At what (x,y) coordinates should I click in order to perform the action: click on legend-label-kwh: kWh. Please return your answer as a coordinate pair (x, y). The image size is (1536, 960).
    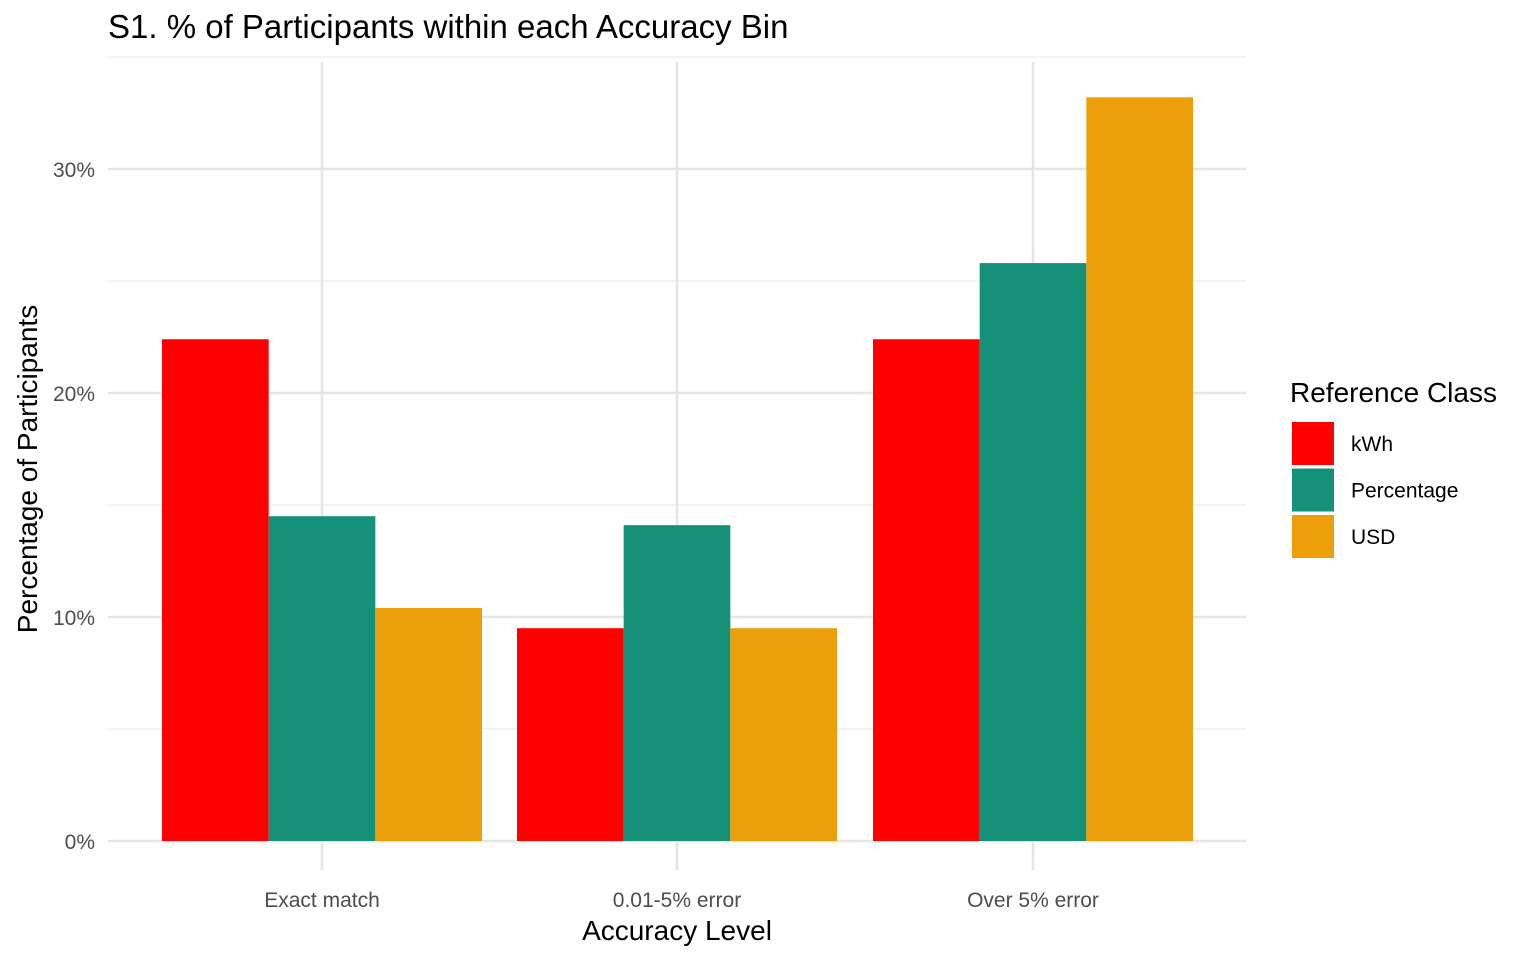
    Looking at the image, I should click on (1372, 444).